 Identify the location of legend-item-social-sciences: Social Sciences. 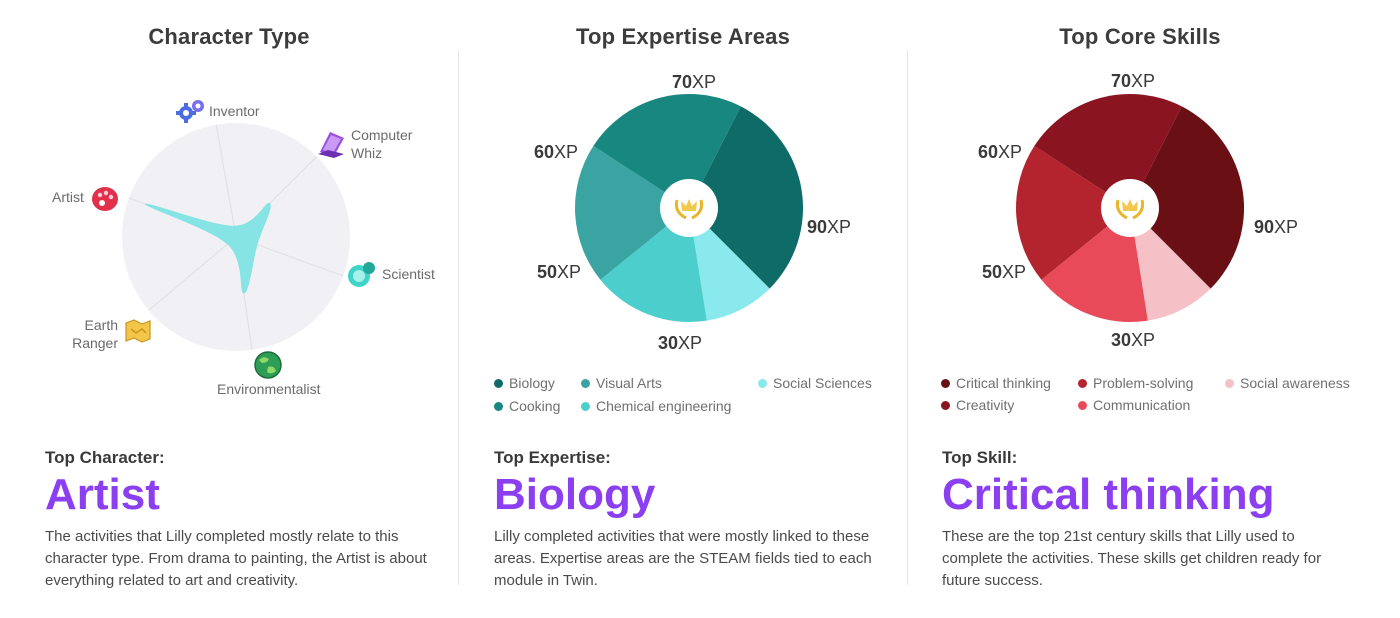
(815, 383).